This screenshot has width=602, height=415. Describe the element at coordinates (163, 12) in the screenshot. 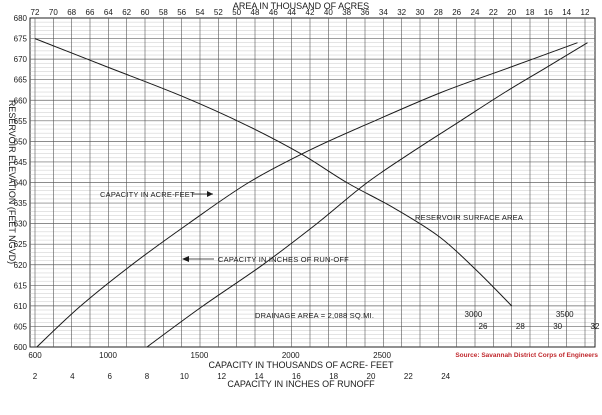

I see `top-tick-label: 58` at that location.